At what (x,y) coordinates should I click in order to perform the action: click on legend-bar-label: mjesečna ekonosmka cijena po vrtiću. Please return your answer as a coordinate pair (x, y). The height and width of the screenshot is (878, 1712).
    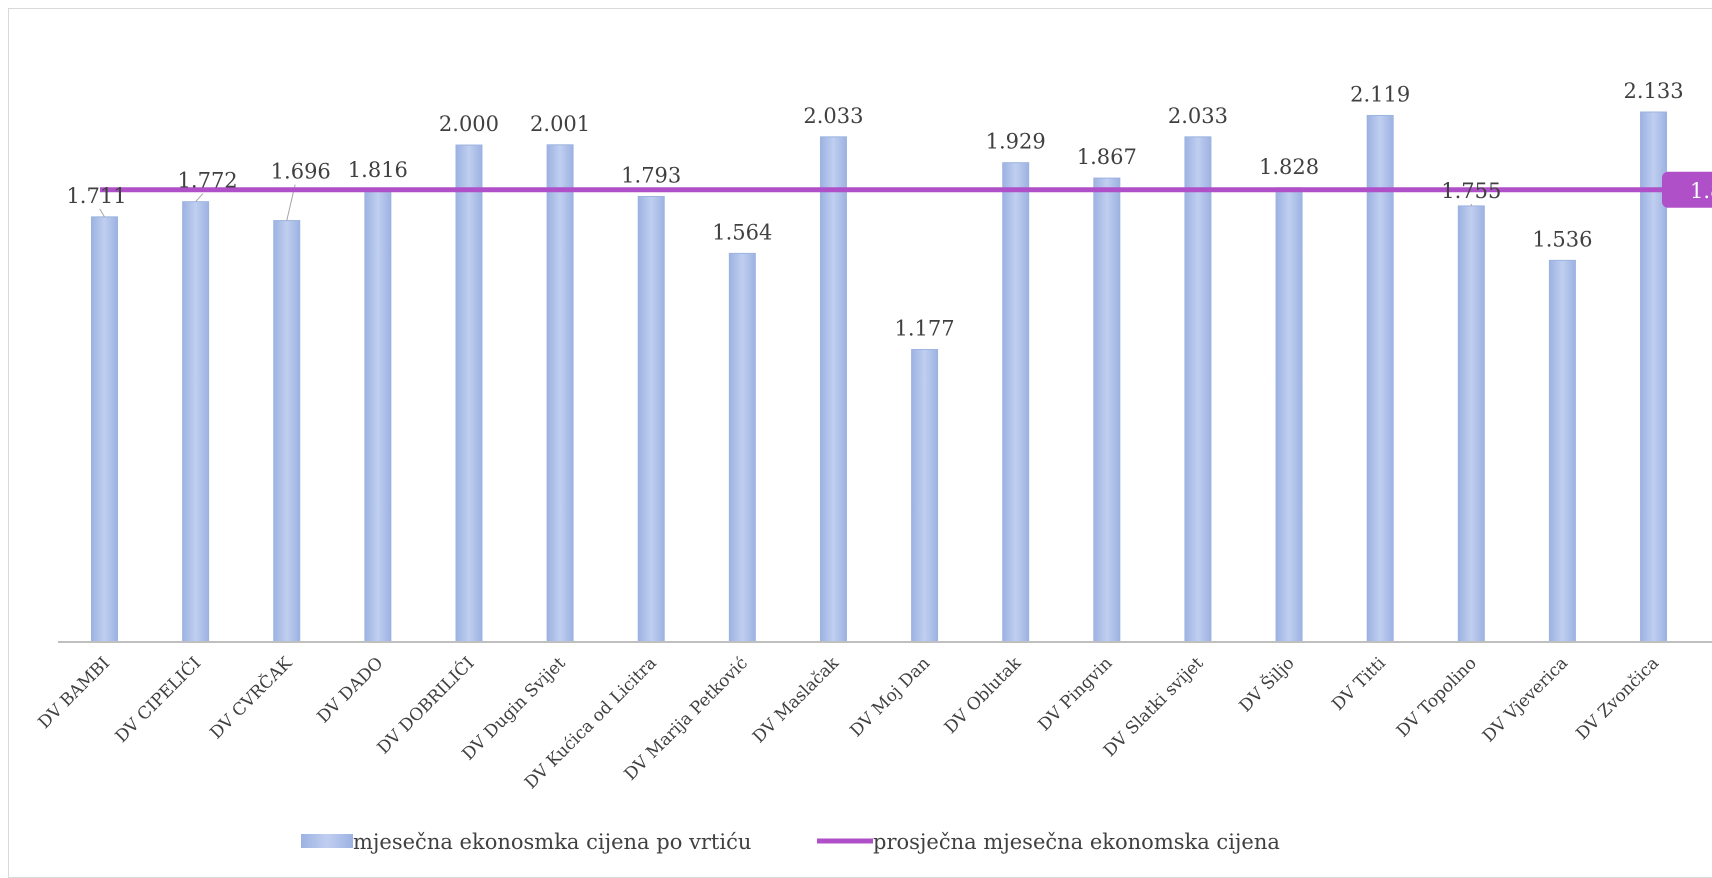
    Looking at the image, I should click on (552, 842).